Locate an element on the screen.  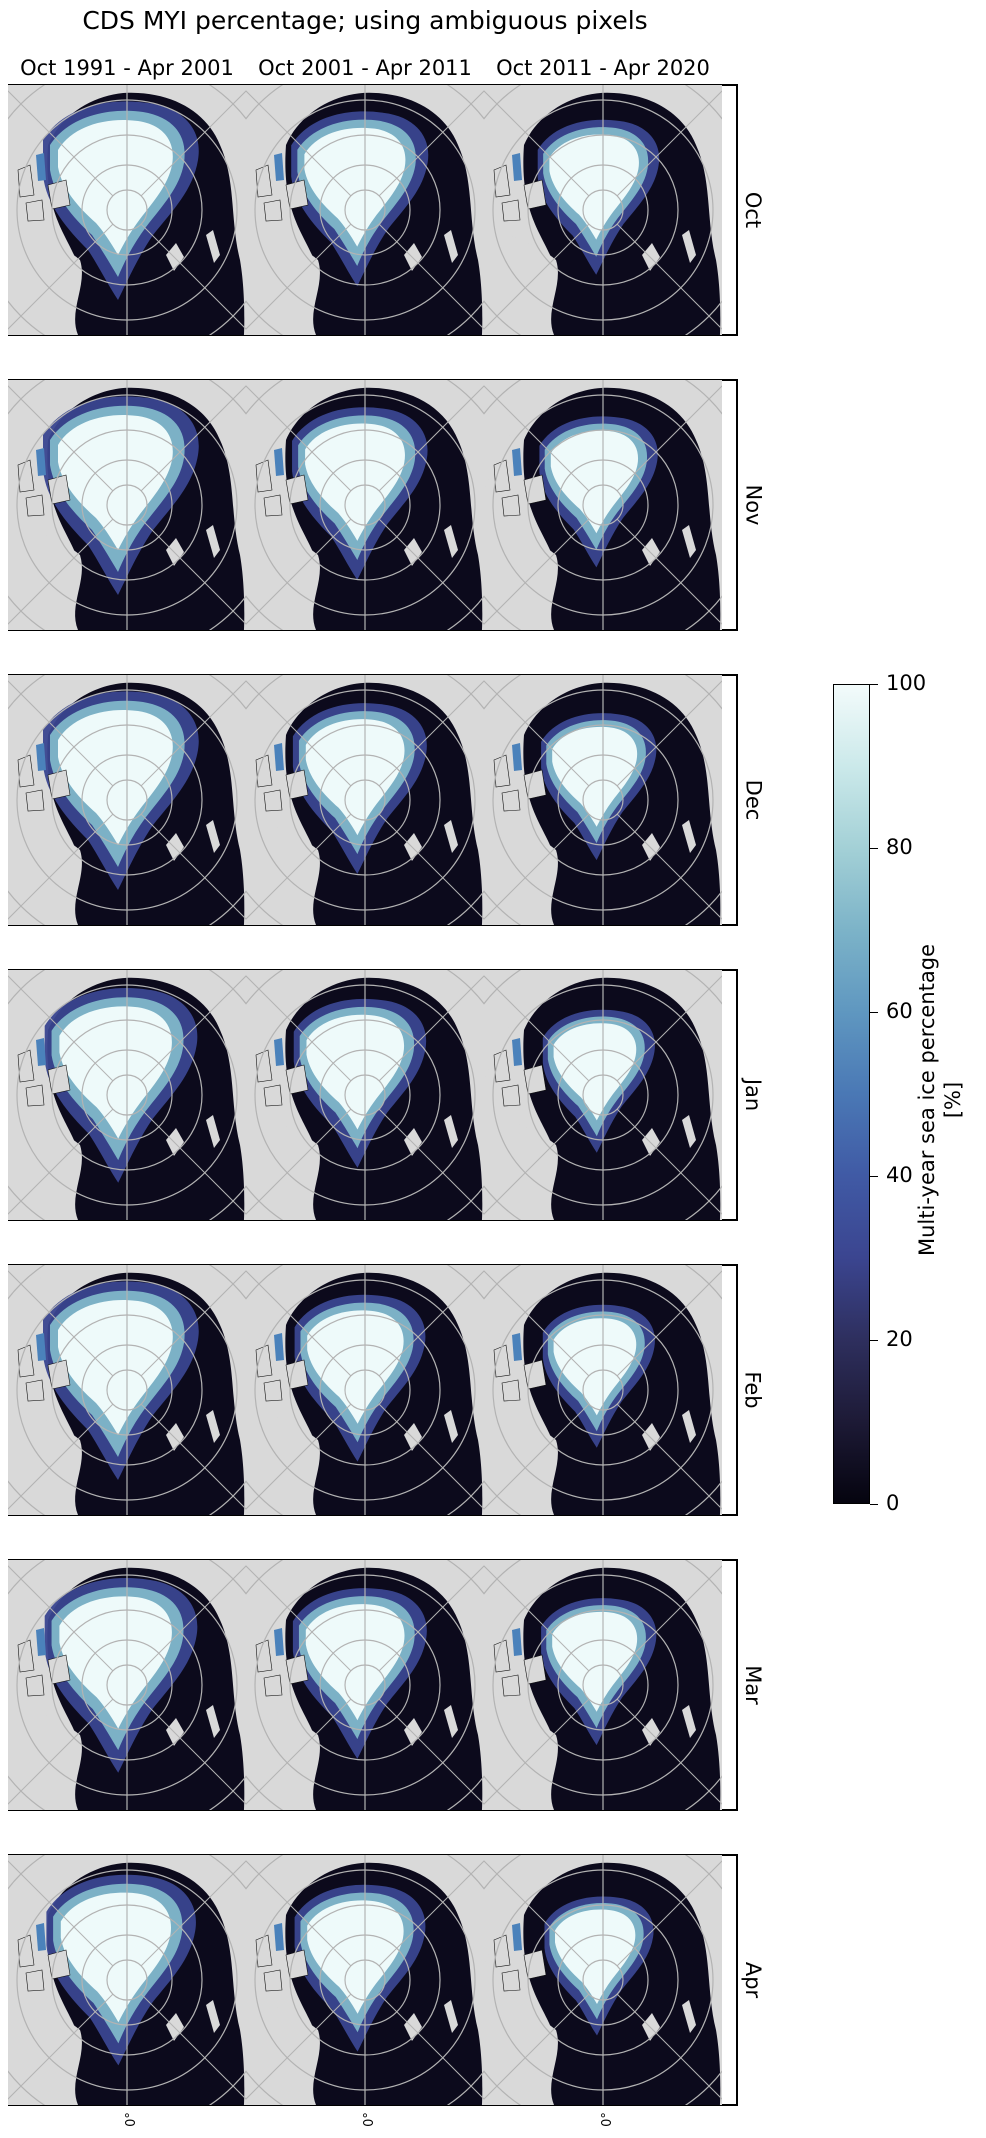
column-title-3: Oct 2011 - Apr 2020 is located at coordinates (603, 68).